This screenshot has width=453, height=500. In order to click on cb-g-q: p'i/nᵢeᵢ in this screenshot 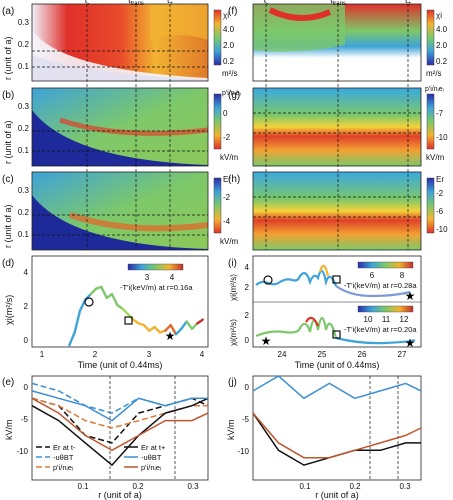, I will do `click(434, 89)`.